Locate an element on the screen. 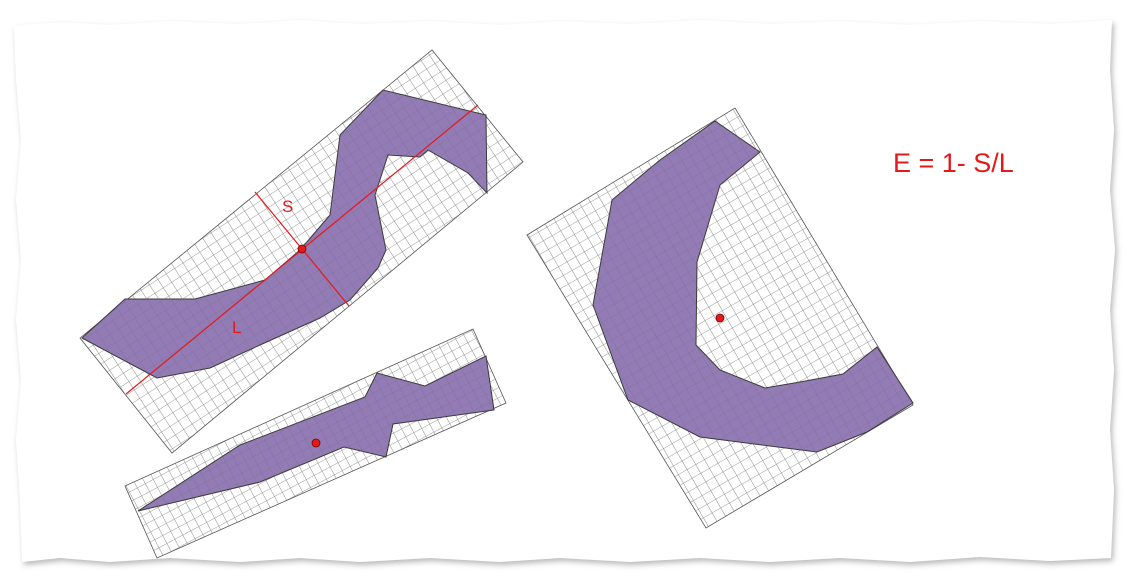 This screenshot has width=1129, height=585. narrow-figure is located at coordinates (315, 443).